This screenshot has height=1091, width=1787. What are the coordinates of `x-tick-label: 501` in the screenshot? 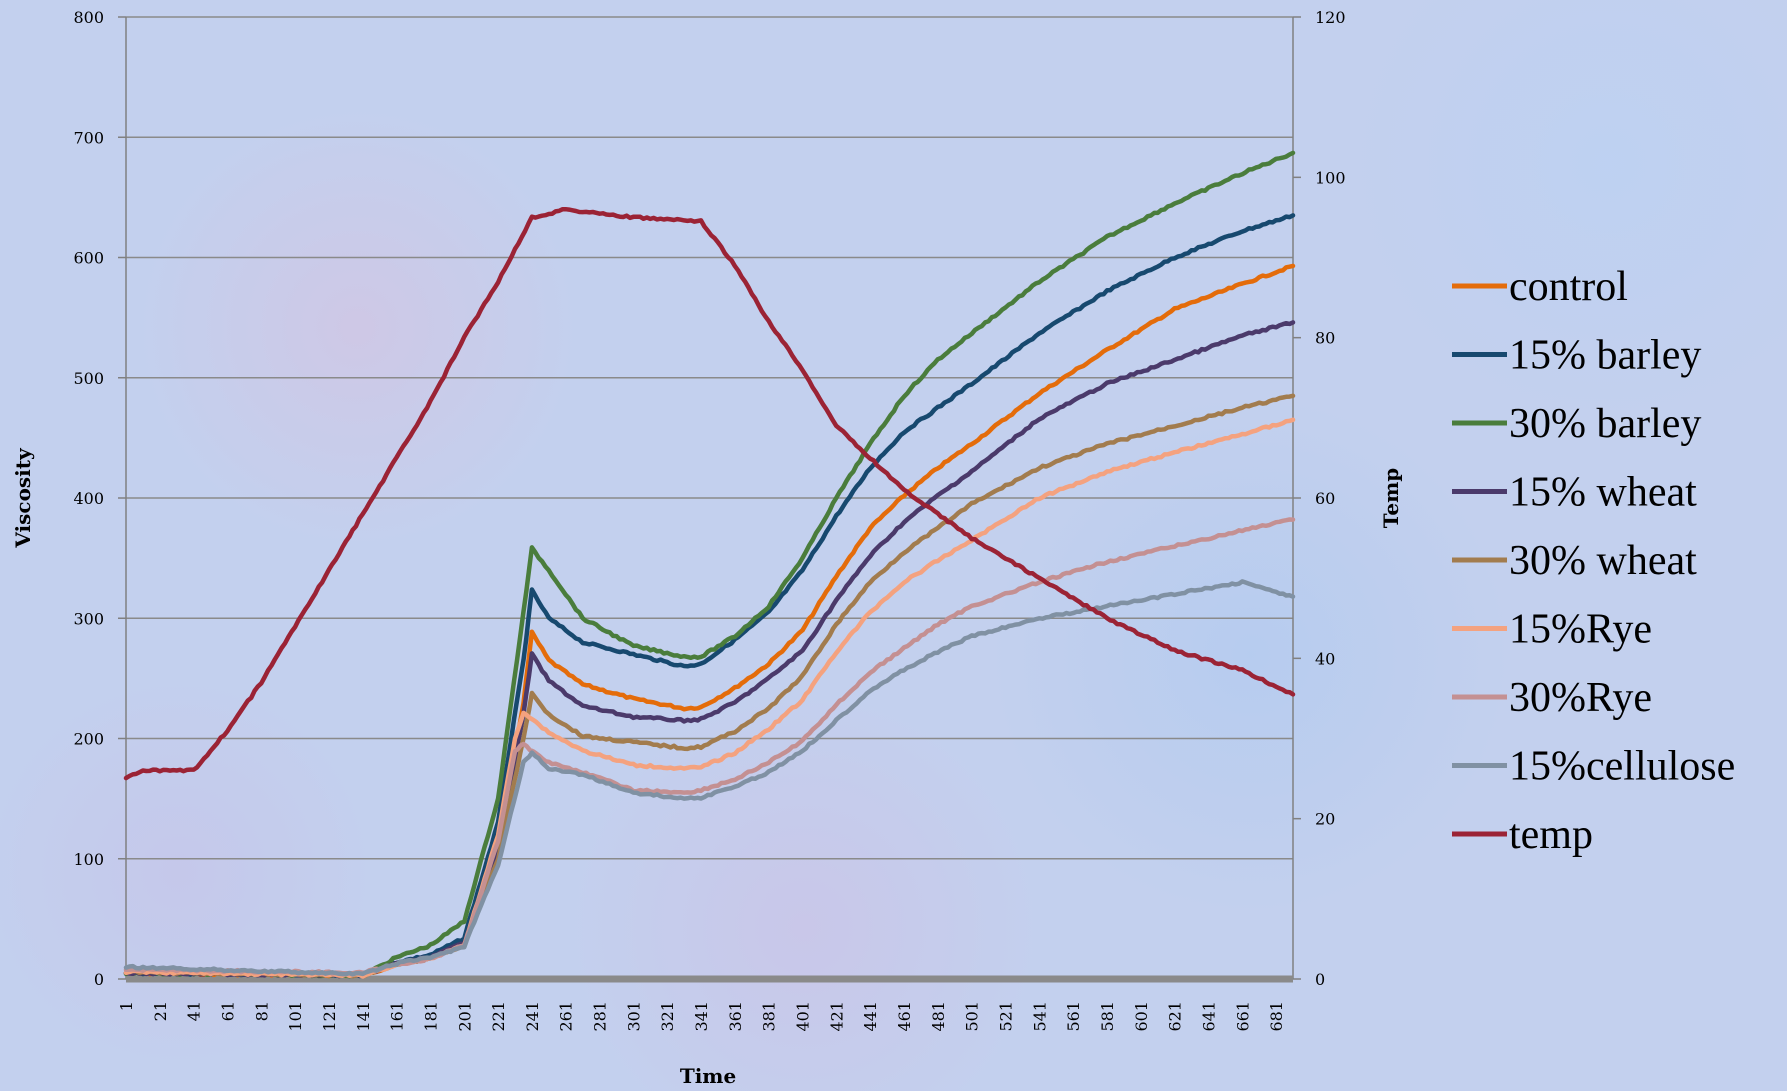 It's located at (972, 1016).